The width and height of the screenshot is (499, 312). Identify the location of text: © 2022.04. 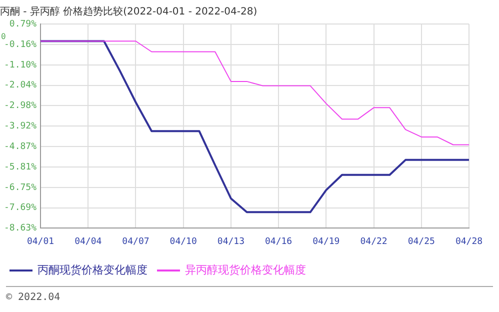
(33, 297).